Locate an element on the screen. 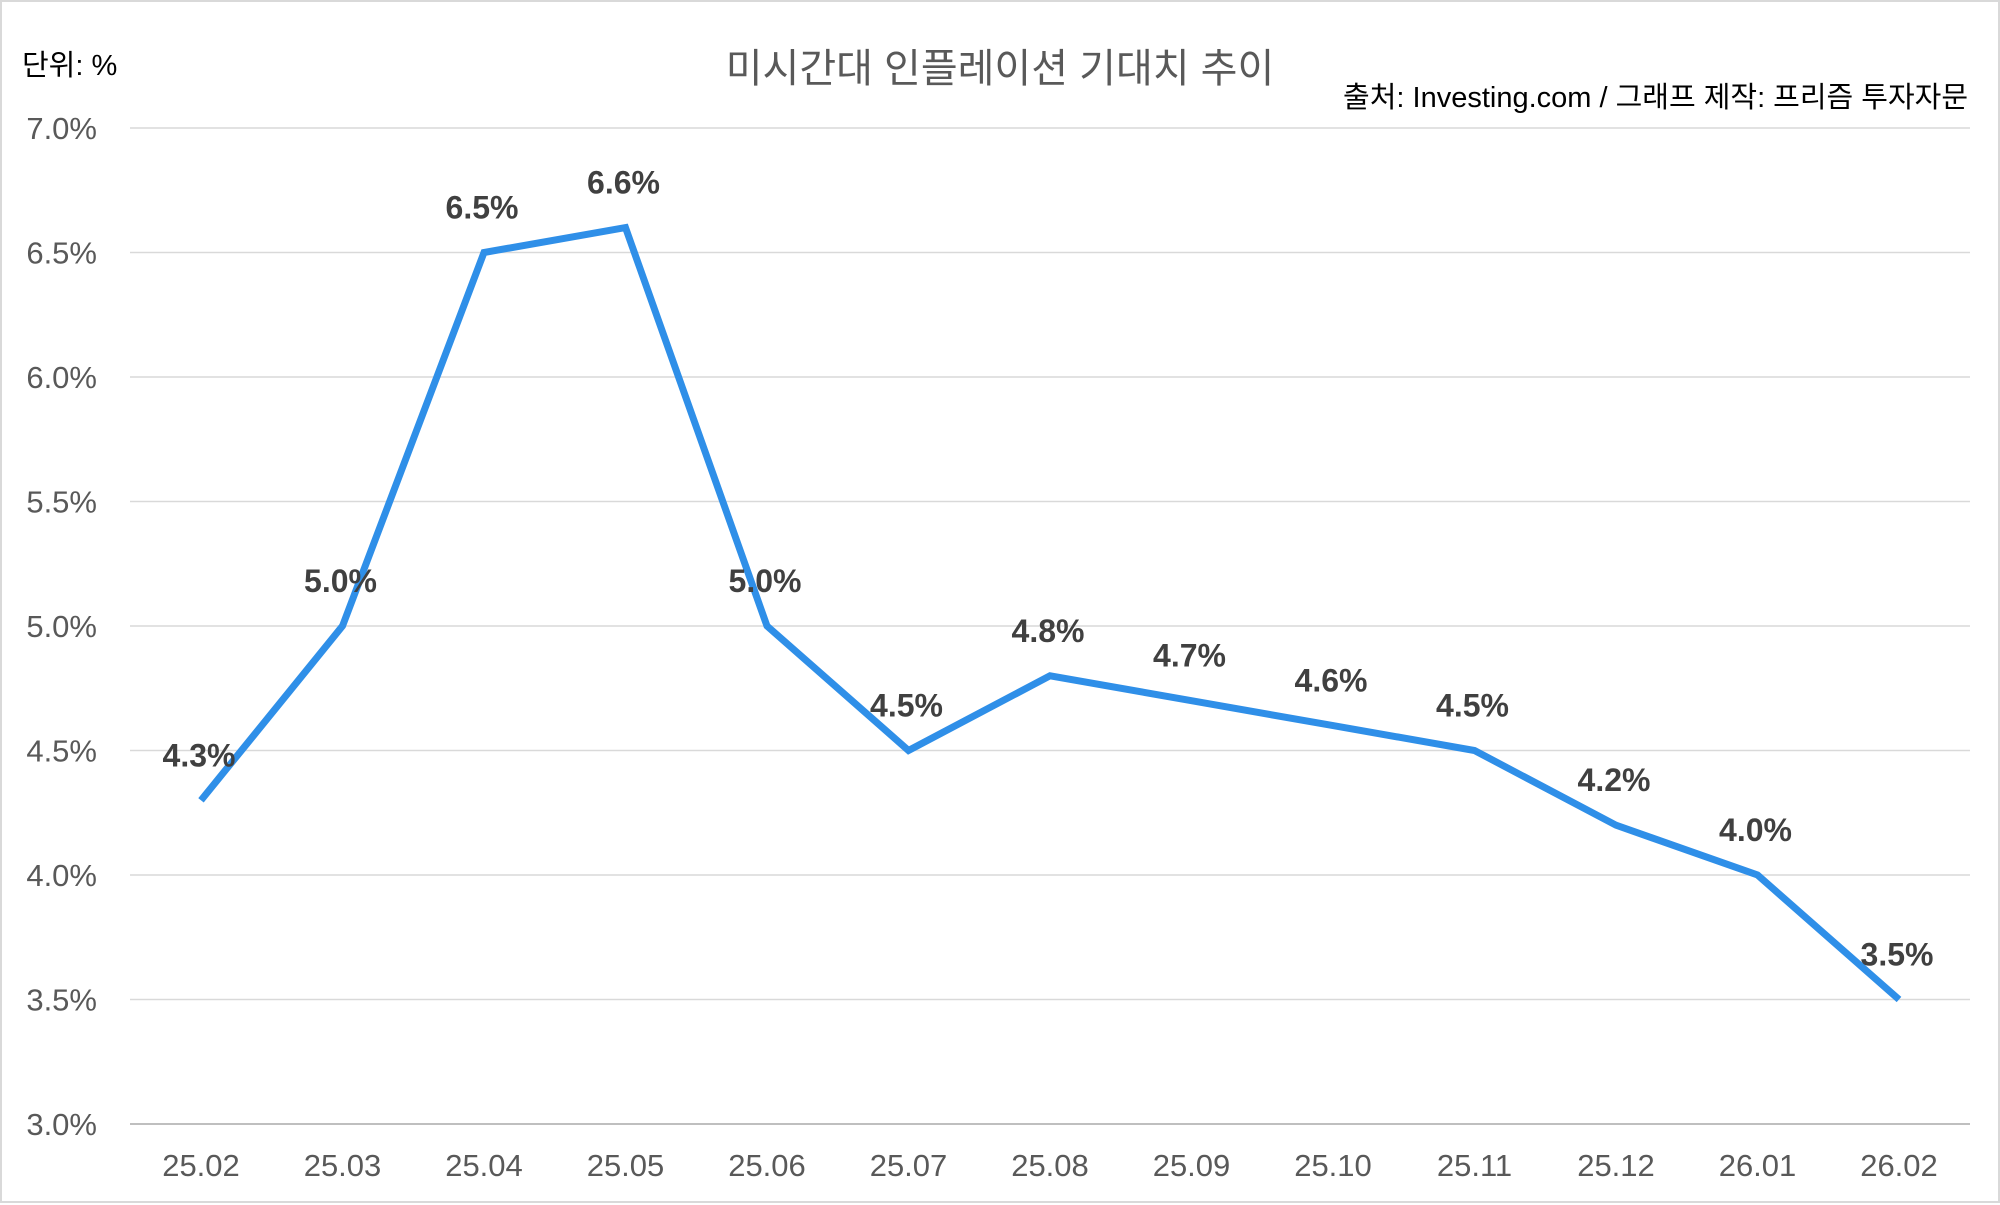 The image size is (2000, 1205). data-label: 4.8% is located at coordinates (1048, 631).